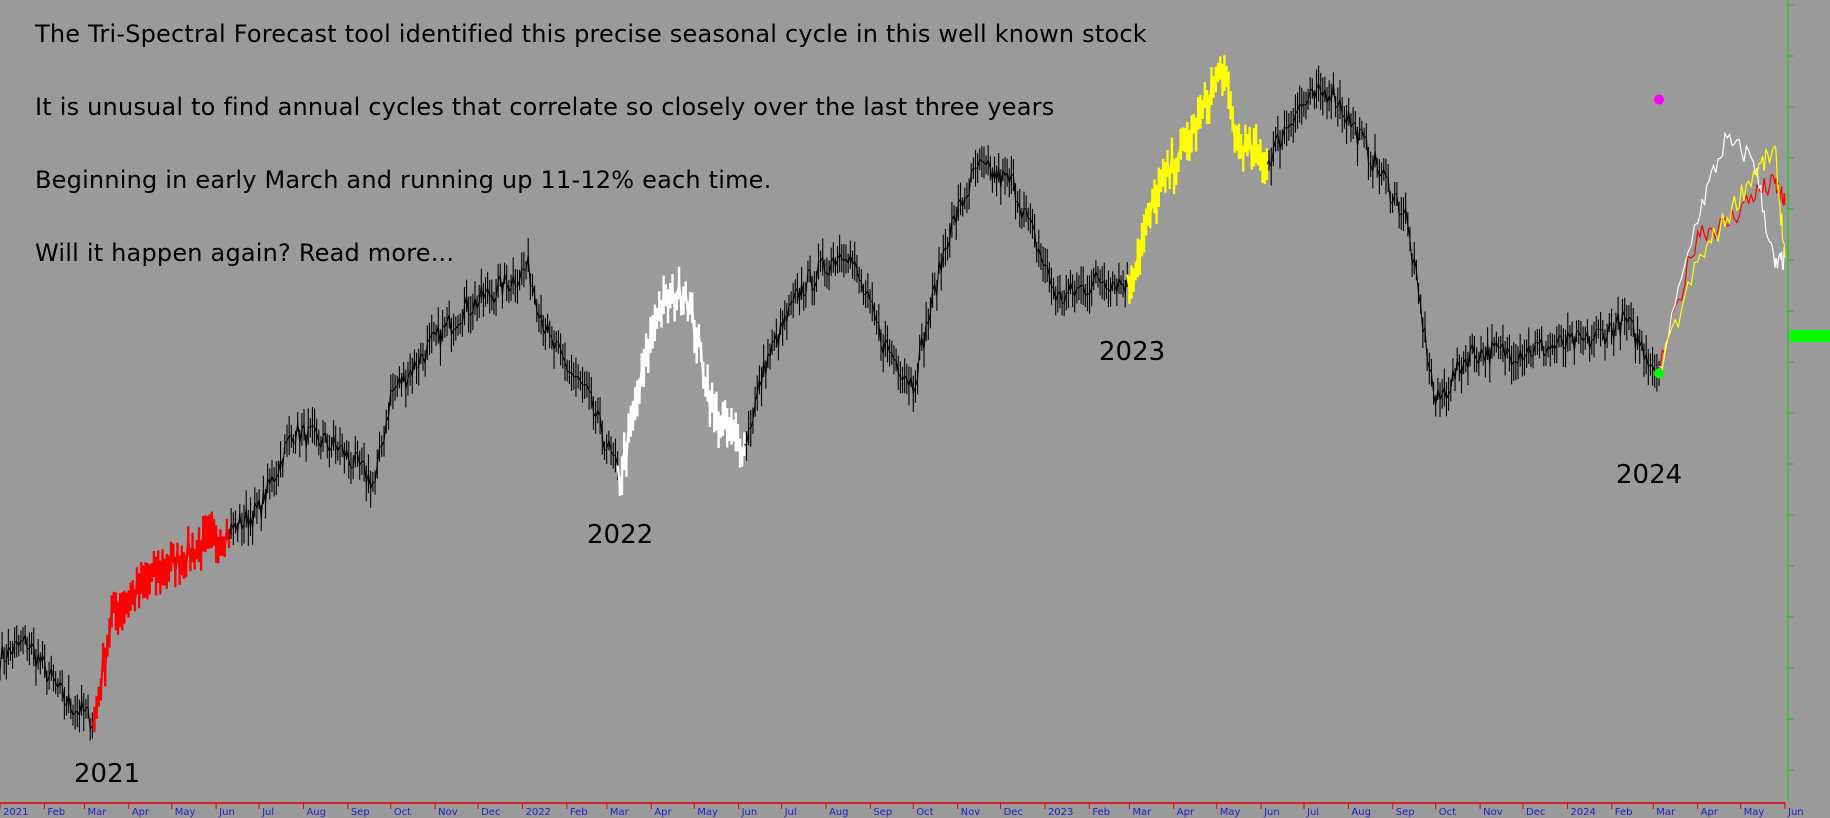 This screenshot has height=818, width=1830. Describe the element at coordinates (537, 812) in the screenshot. I see `date-tick-label: 2022` at that location.